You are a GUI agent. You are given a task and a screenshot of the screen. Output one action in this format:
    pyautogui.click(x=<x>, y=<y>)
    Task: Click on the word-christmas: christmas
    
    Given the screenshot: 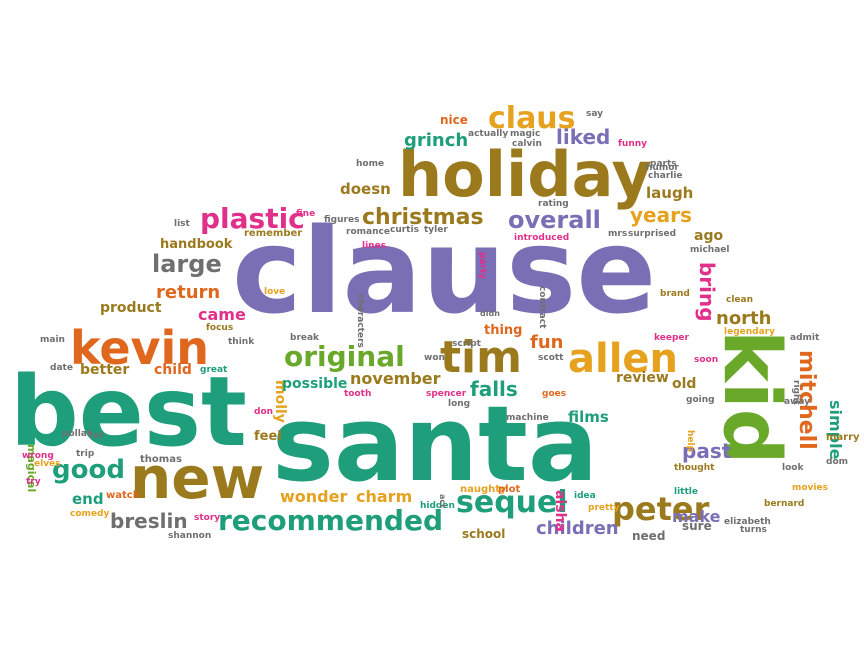 What is the action you would take?
    pyautogui.click(x=423, y=217)
    